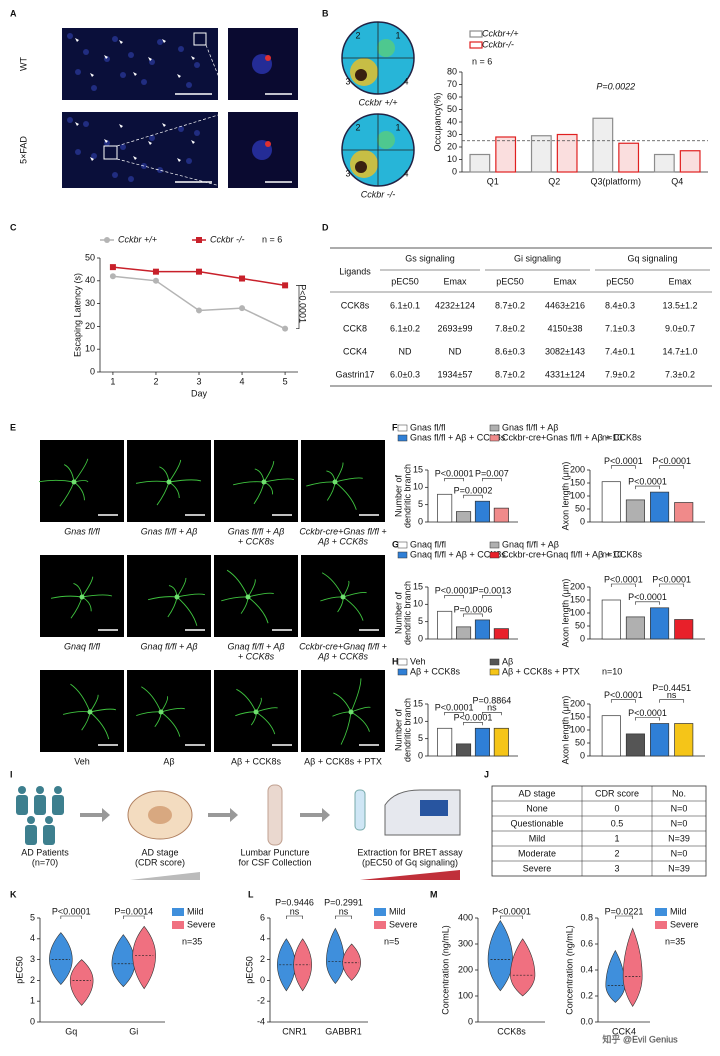 The width and height of the screenshot is (720, 1056). Describe the element at coordinates (507, 661) in the screenshot. I see `legend-label: Aβ` at that location.